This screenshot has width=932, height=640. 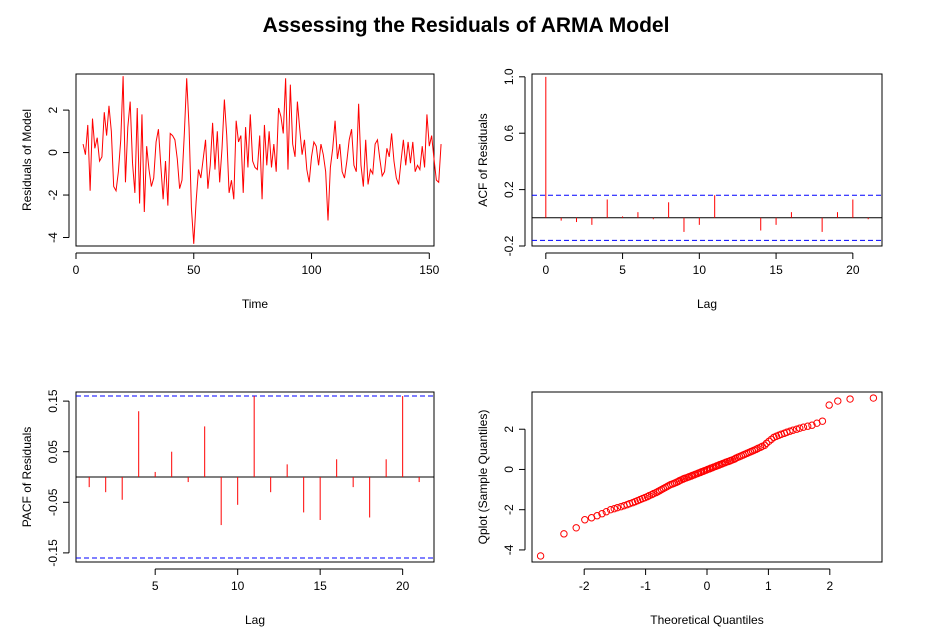 I want to click on x-tick-label: 50, so click(x=194, y=270).